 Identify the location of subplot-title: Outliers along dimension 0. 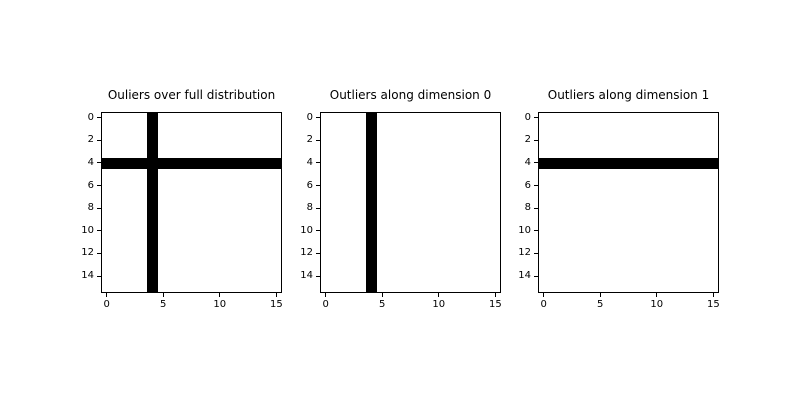
(410, 95).